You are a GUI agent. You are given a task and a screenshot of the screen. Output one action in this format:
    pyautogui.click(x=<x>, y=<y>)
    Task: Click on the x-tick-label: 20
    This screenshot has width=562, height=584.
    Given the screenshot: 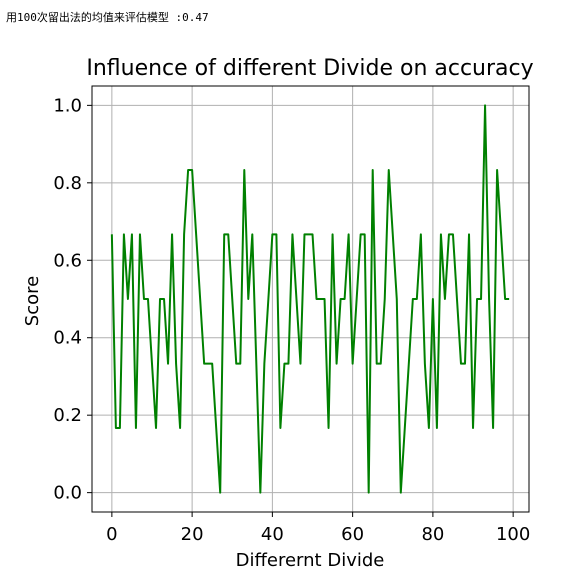 What is the action you would take?
    pyautogui.click(x=192, y=534)
    